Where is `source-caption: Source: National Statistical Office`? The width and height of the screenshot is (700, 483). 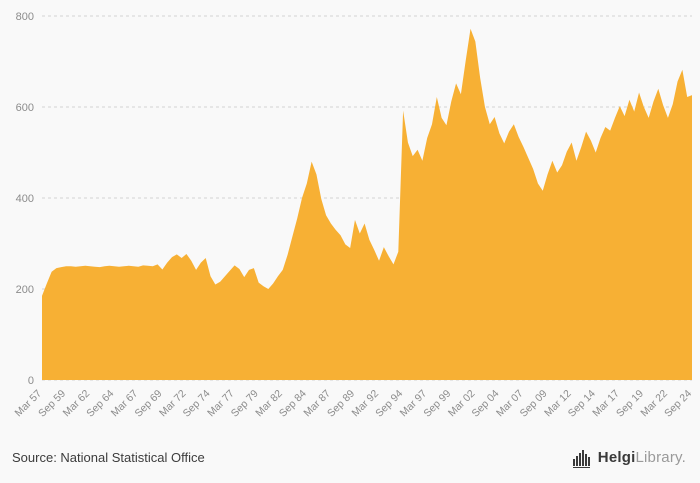
source-caption: Source: National Statistical Office is located at coordinates (108, 457).